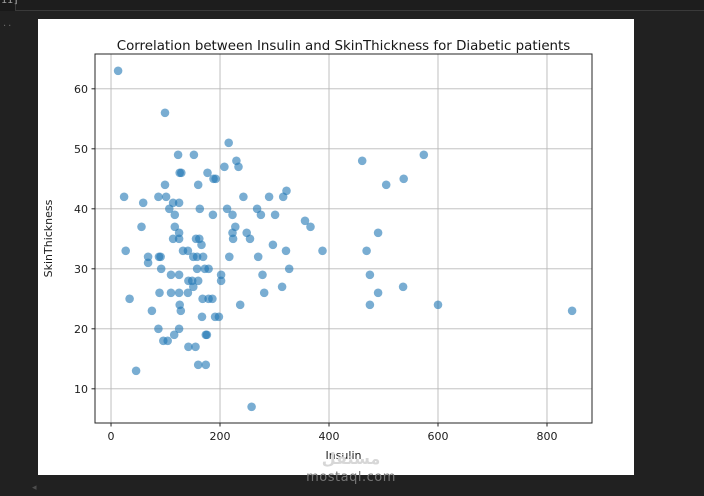  What do you see at coordinates (351, 477) in the screenshot?
I see `watermark-text: mostaql.com` at bounding box center [351, 477].